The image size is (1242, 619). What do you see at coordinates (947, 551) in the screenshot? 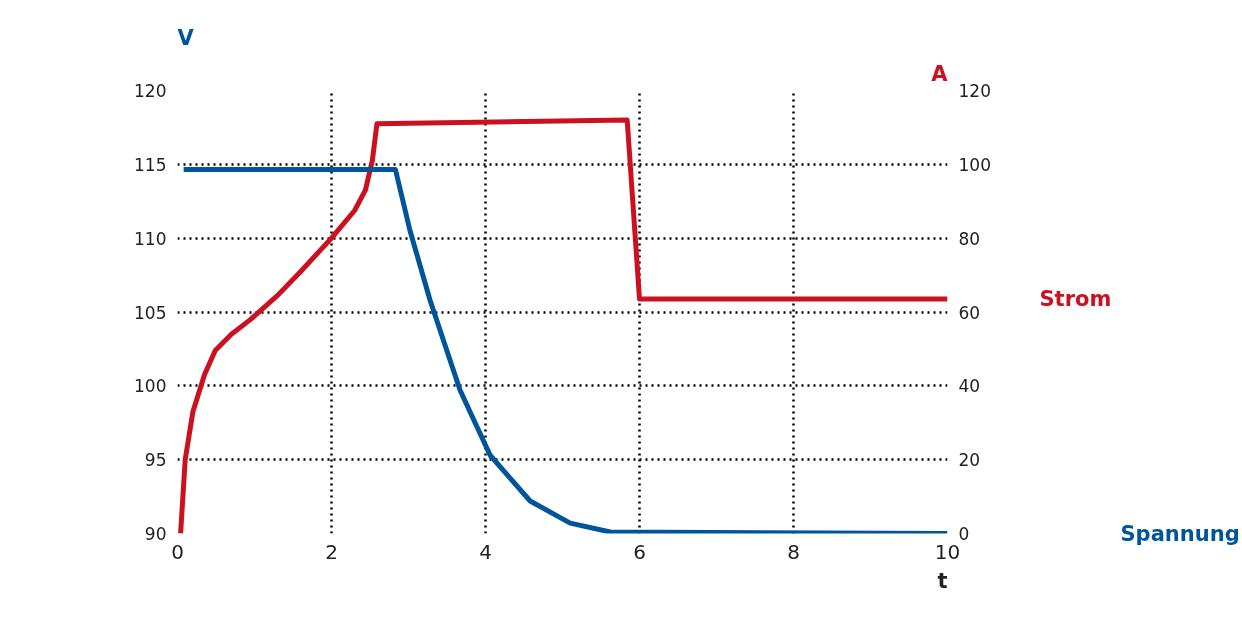
I see `x-tick-label: 10` at bounding box center [947, 551].